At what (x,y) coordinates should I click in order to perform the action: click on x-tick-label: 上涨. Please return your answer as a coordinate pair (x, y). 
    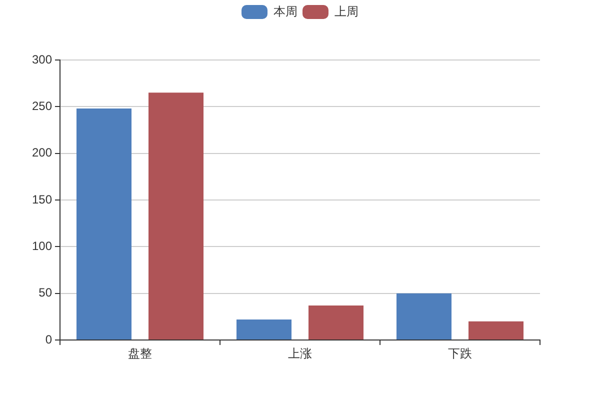
    Looking at the image, I should click on (300, 353).